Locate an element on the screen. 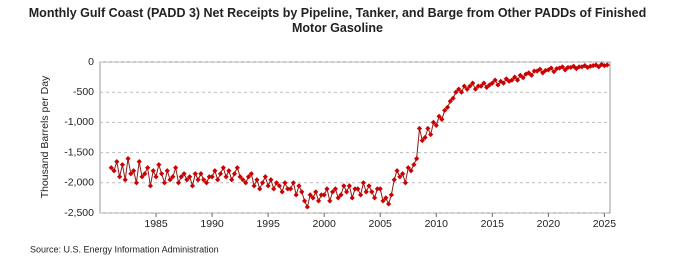  x-tick-label: 1995 is located at coordinates (268, 224).